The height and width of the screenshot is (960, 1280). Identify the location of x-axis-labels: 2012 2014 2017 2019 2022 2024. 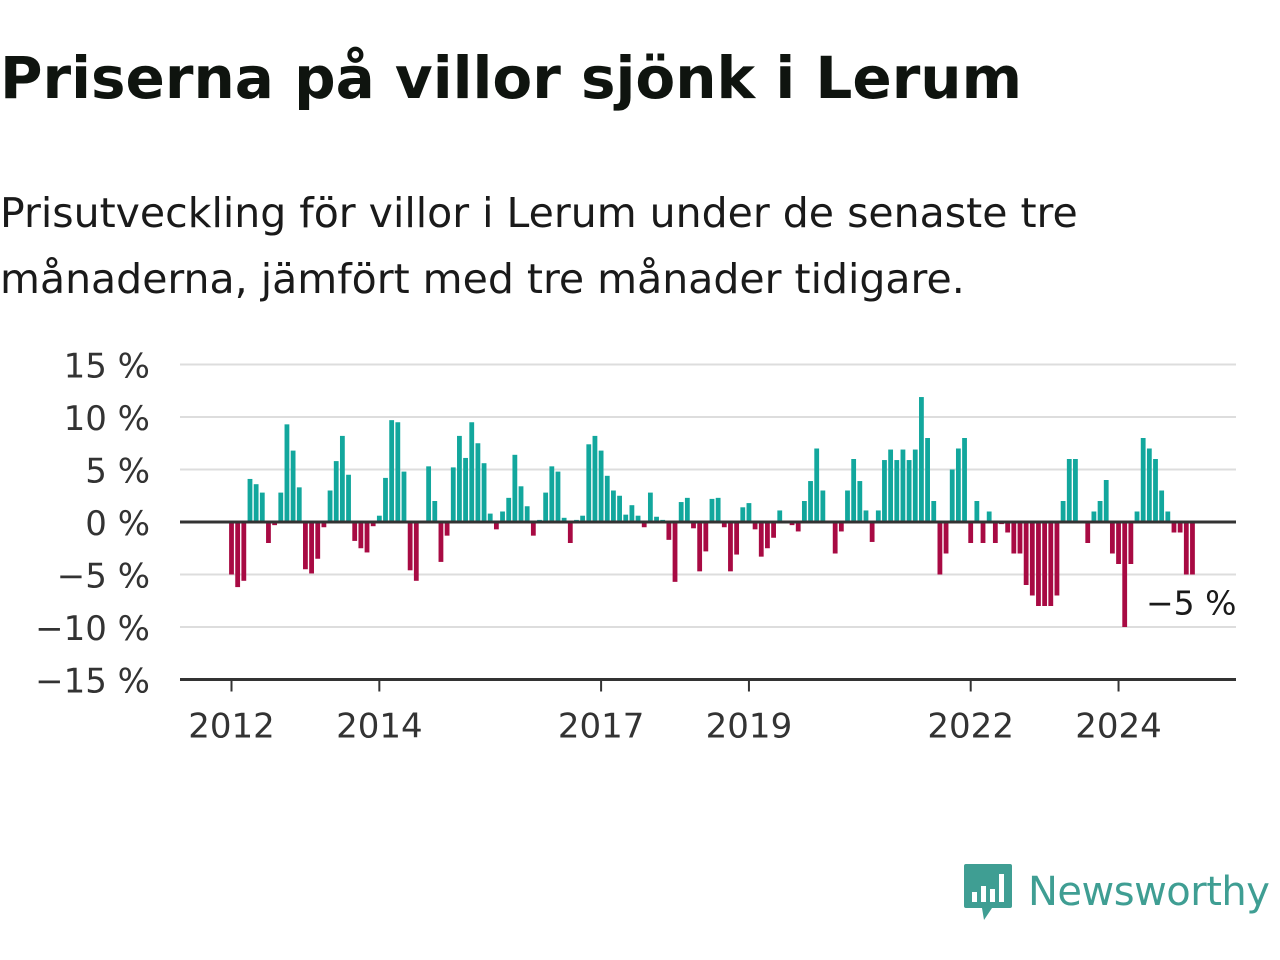
(675, 727).